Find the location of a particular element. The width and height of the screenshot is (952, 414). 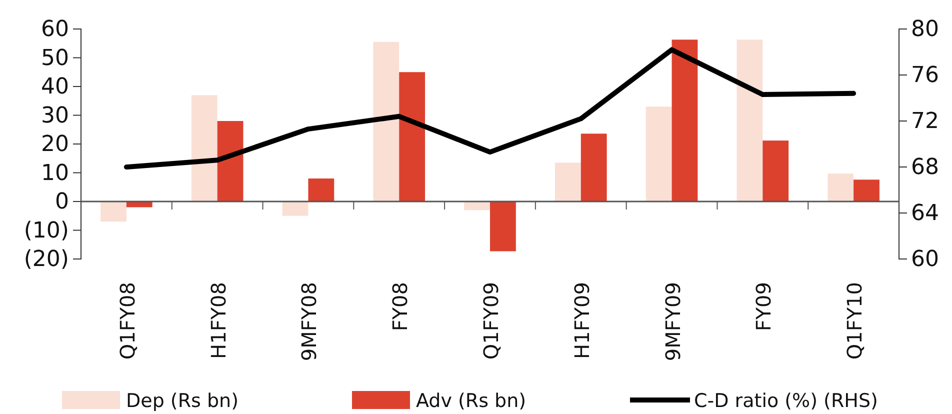

x-tick-label: Q1FY08 is located at coordinates (127, 321).